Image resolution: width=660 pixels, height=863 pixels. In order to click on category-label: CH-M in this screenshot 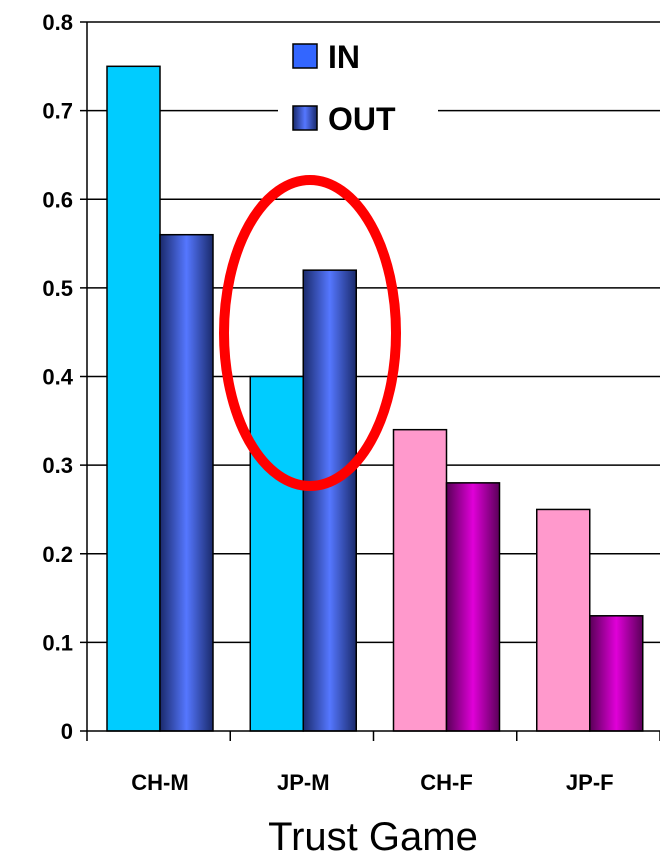, I will do `click(159, 782)`.